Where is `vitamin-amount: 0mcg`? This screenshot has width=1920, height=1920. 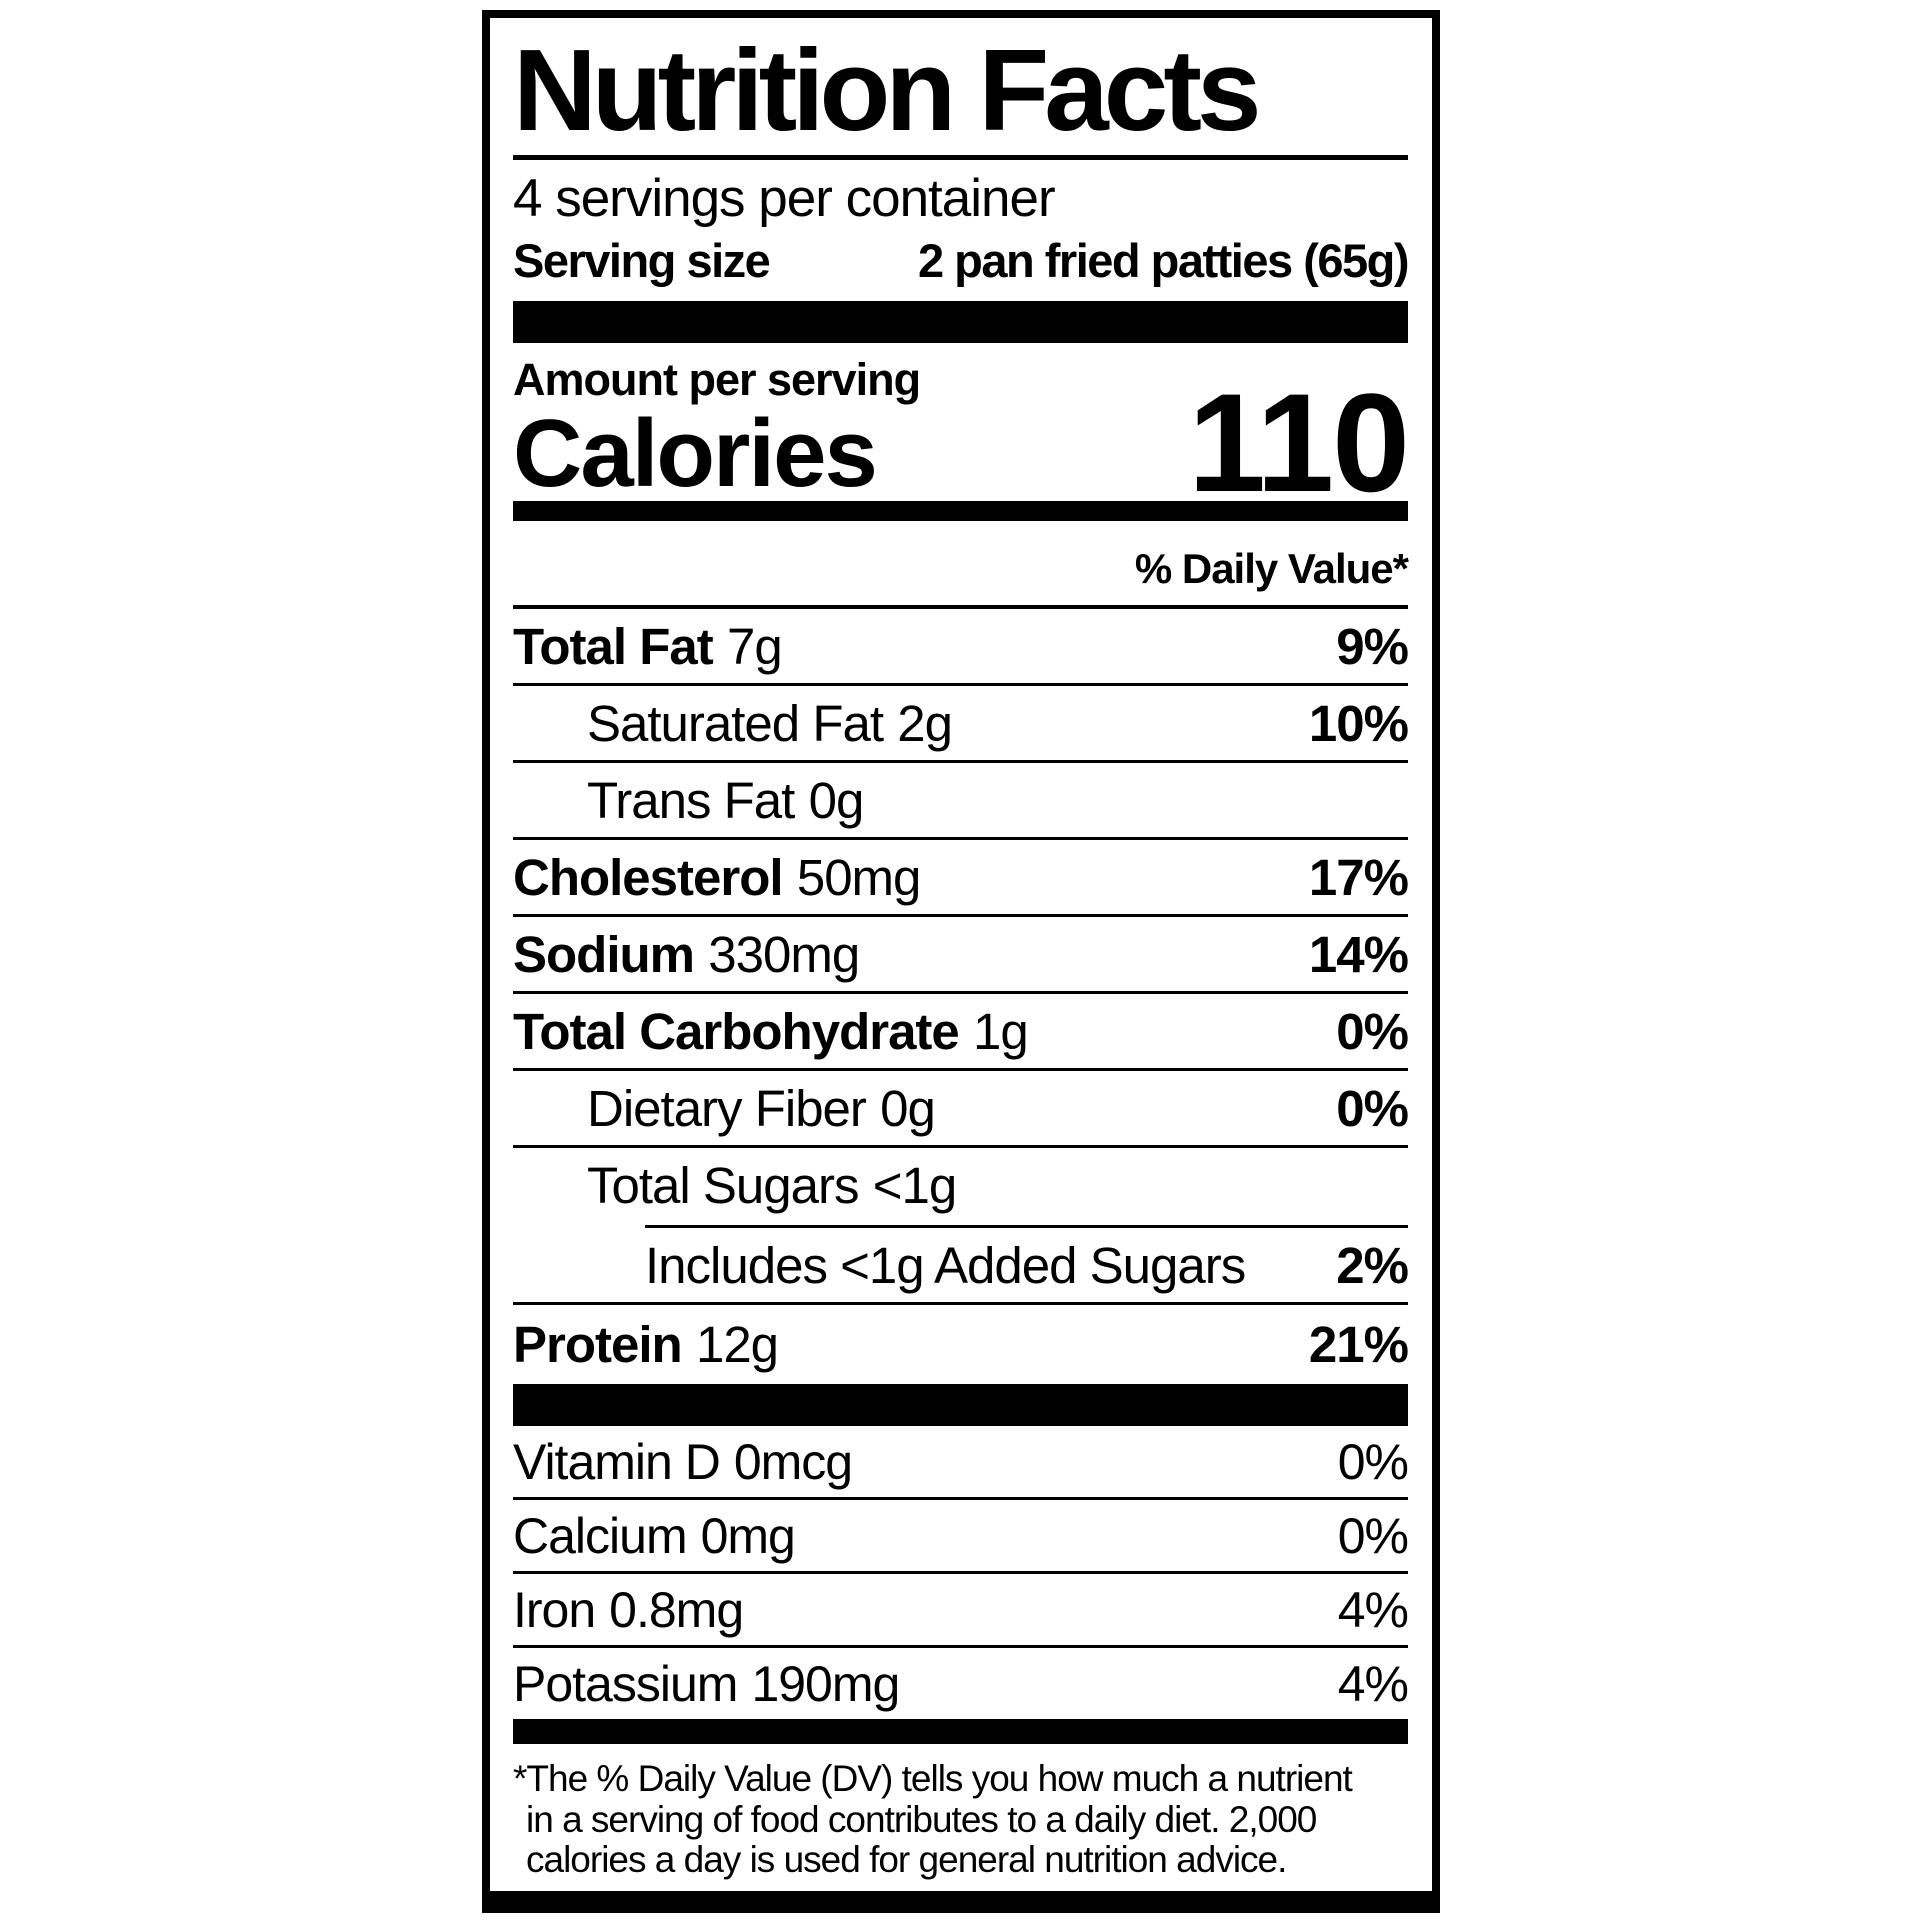
vitamin-amount: 0mcg is located at coordinates (793, 1462).